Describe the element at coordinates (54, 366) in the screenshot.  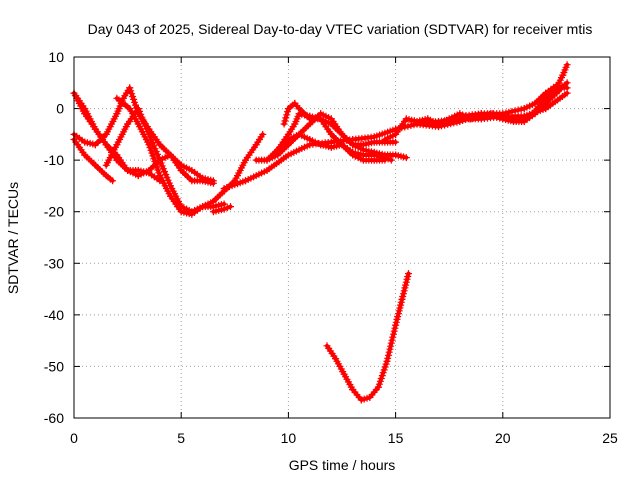
I see `y-tick-label: -50` at that location.